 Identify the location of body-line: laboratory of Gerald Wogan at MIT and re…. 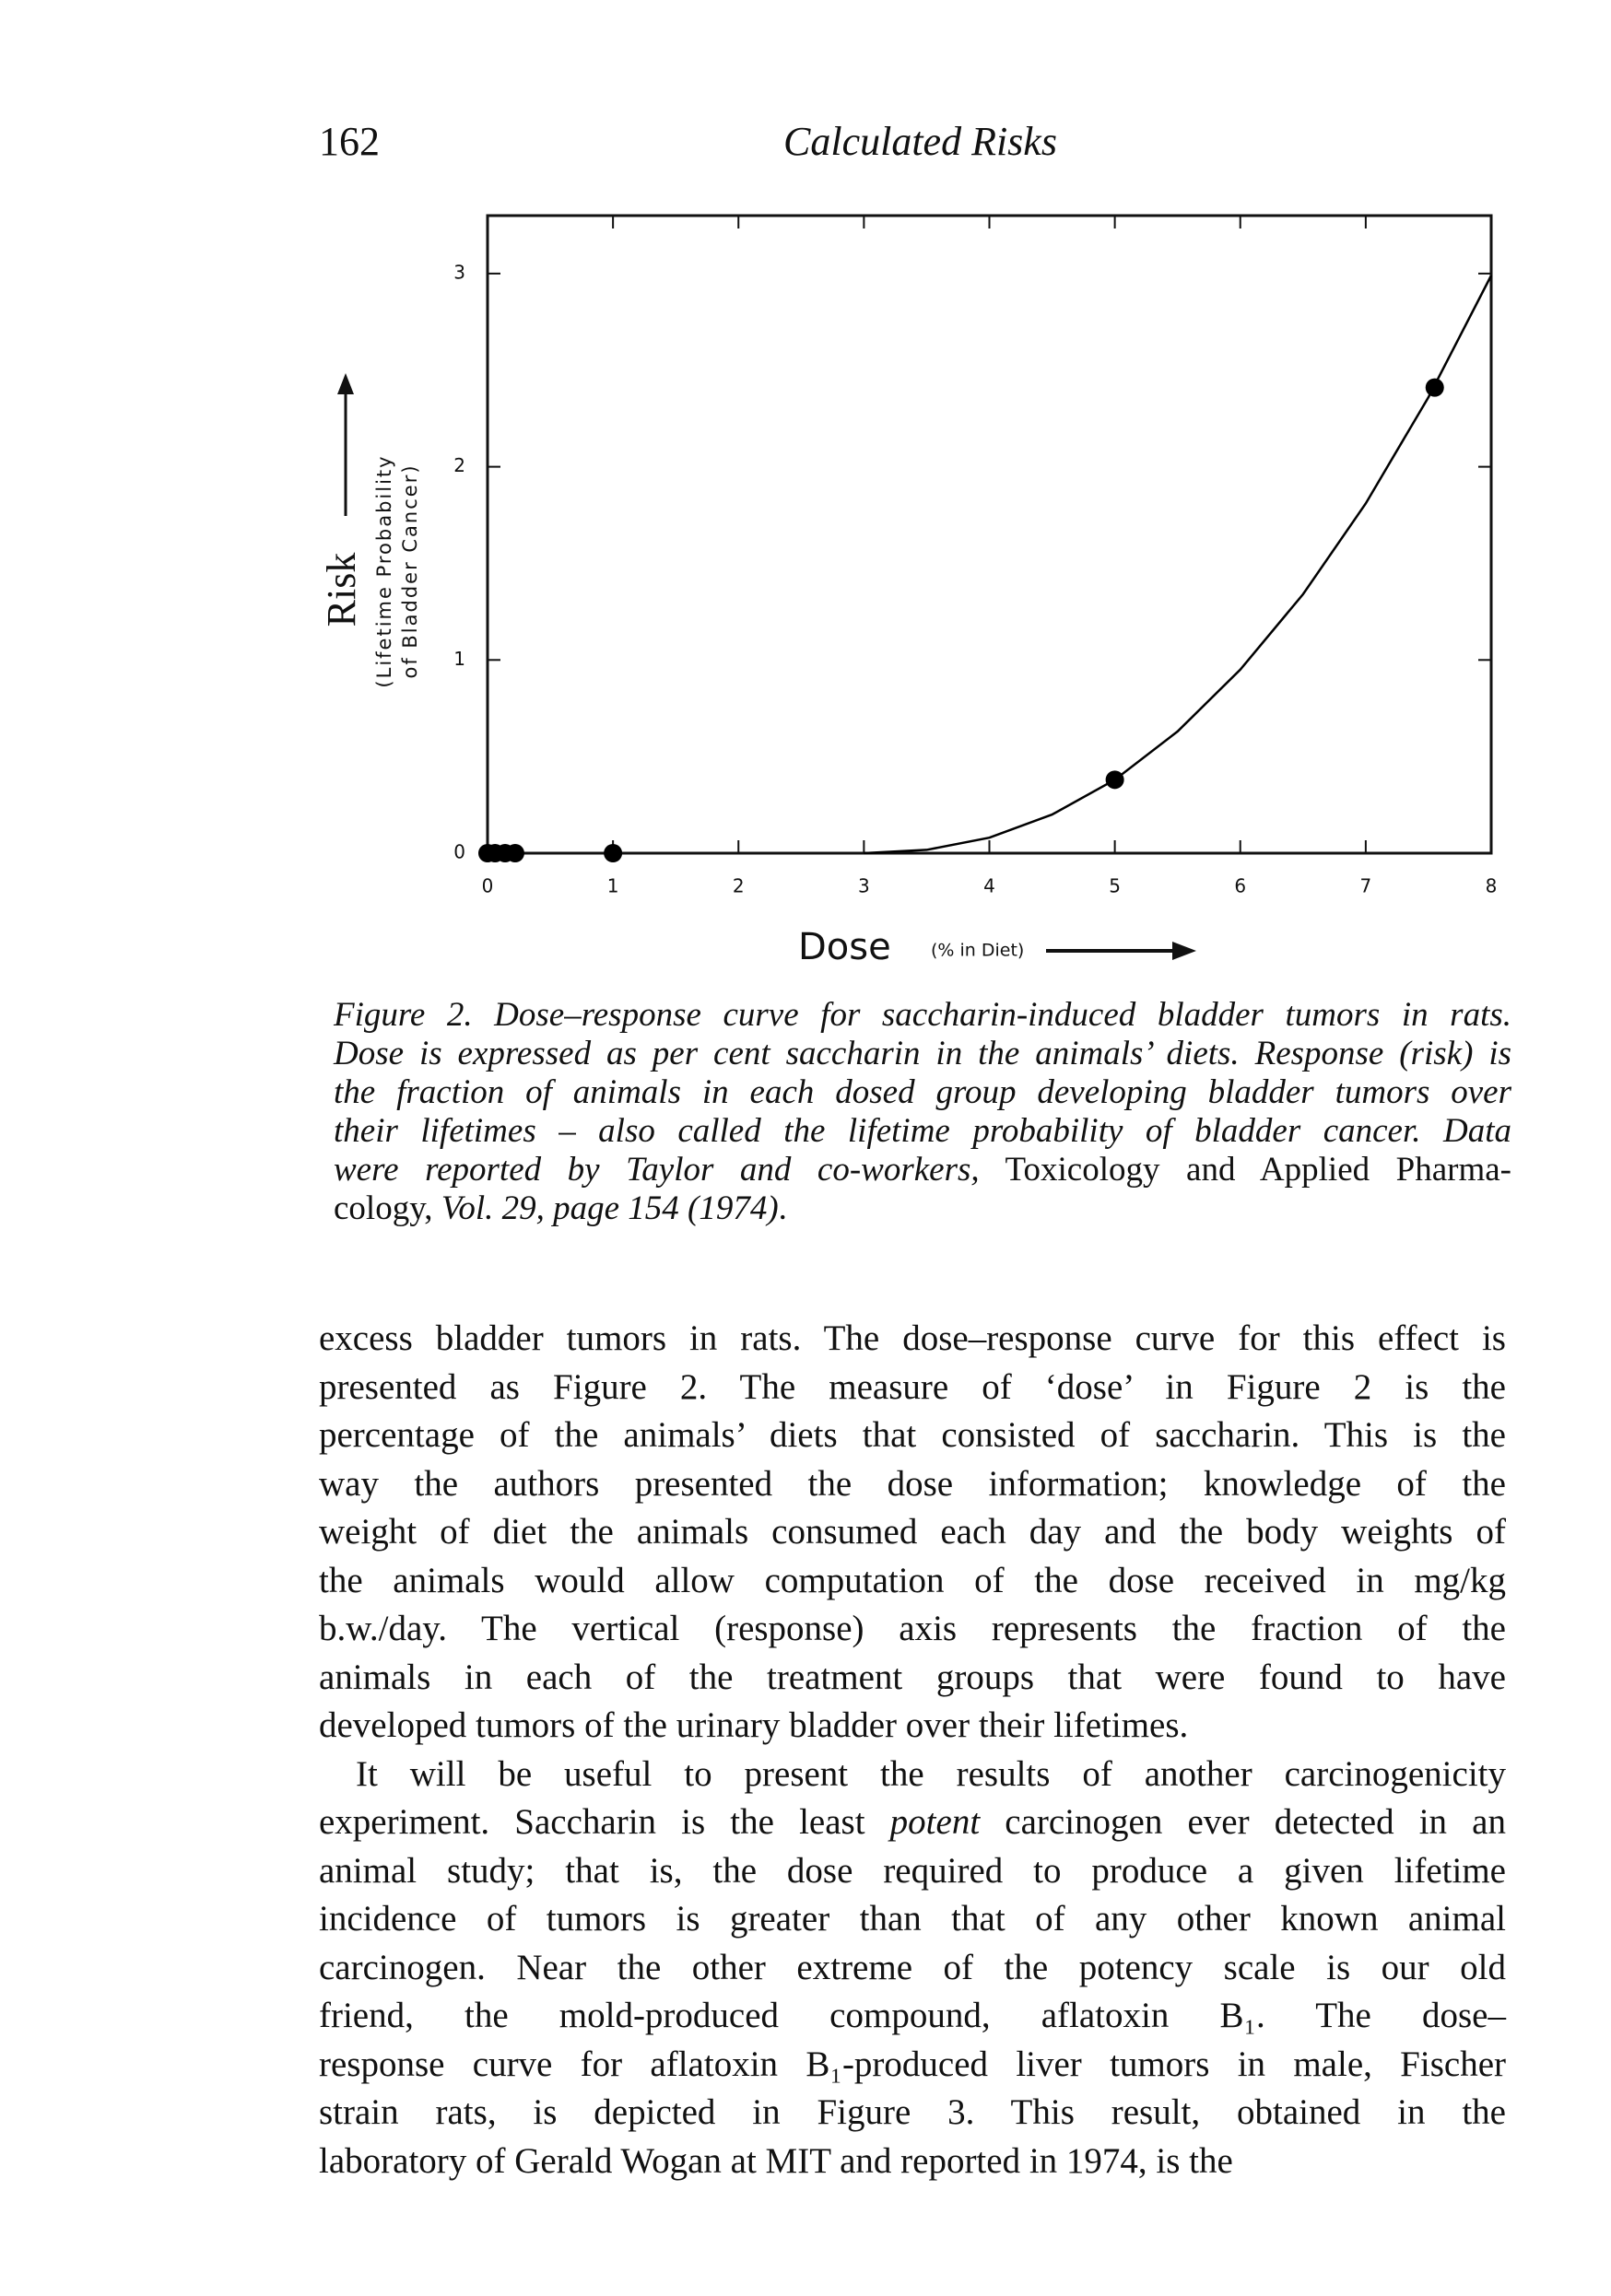
(776, 2161).